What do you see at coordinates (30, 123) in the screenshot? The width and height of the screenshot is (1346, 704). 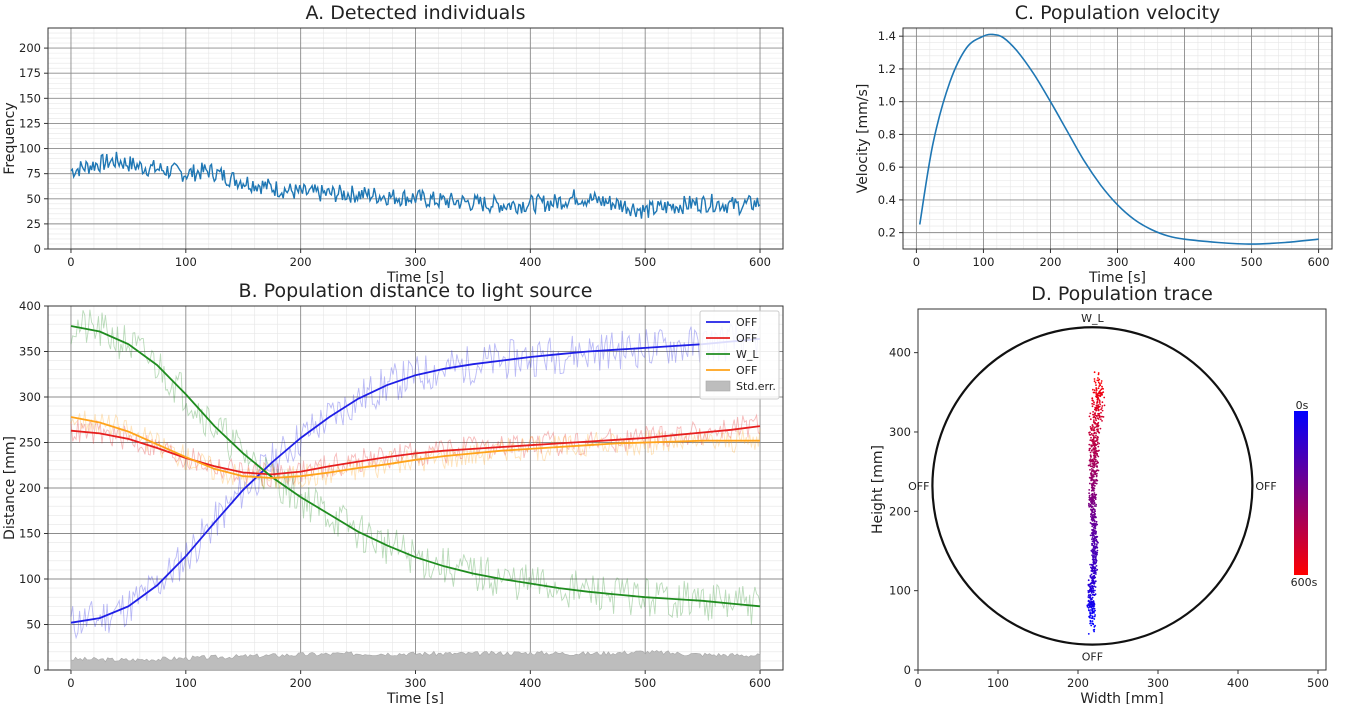 I see `panel-a-ytick-label: 125` at bounding box center [30, 123].